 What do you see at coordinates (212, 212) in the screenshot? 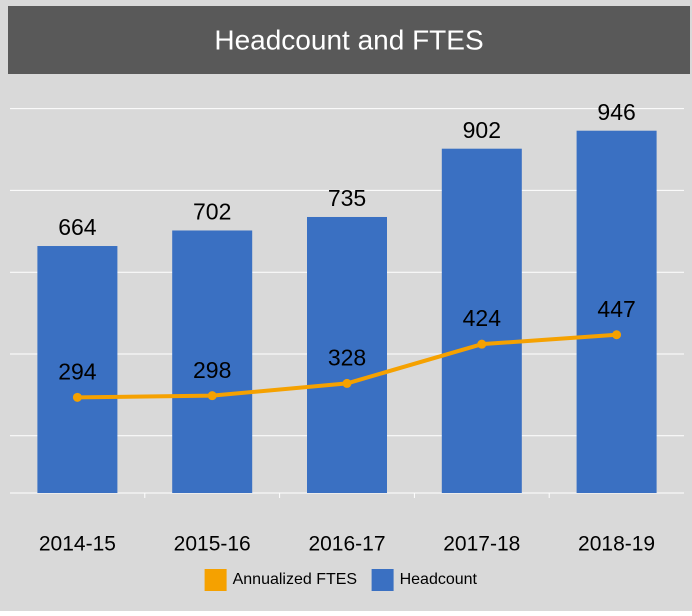
I see `bar-value-label: 702` at bounding box center [212, 212].